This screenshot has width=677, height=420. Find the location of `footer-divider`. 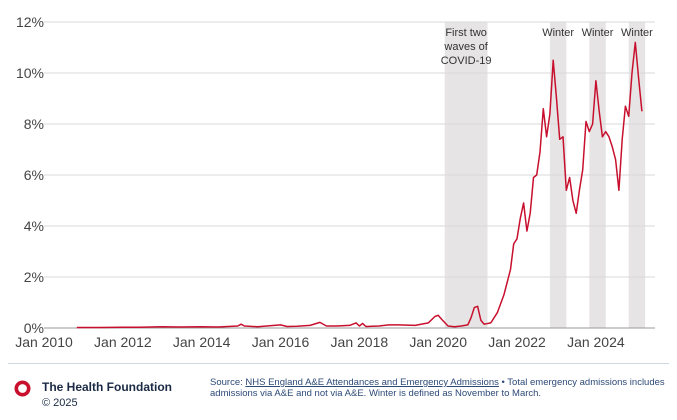

footer-divider is located at coordinates (338, 363).